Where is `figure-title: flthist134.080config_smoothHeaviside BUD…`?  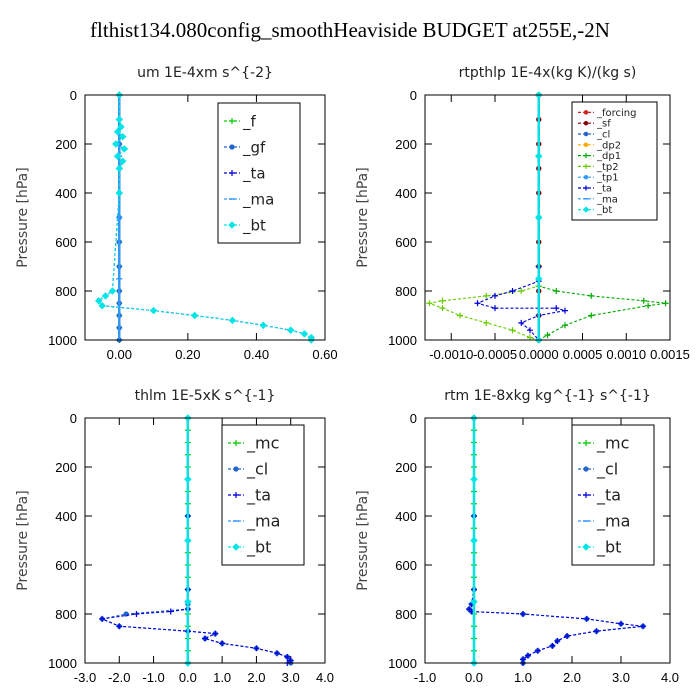
figure-title: flthist134.080config_smoothHeaviside BUD… is located at coordinates (350, 30).